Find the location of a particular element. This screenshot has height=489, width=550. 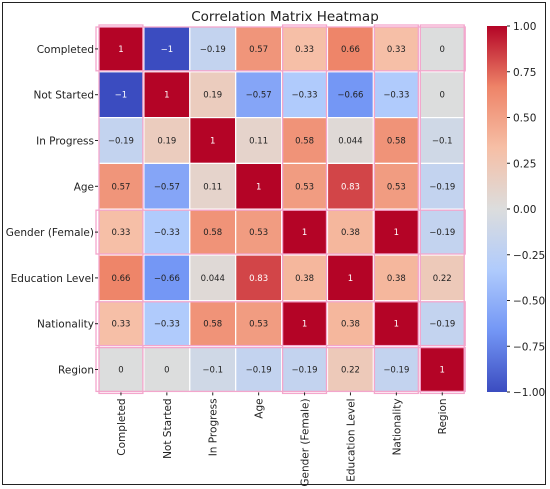

x-tick-label-completed: Completed is located at coordinates (122, 426).